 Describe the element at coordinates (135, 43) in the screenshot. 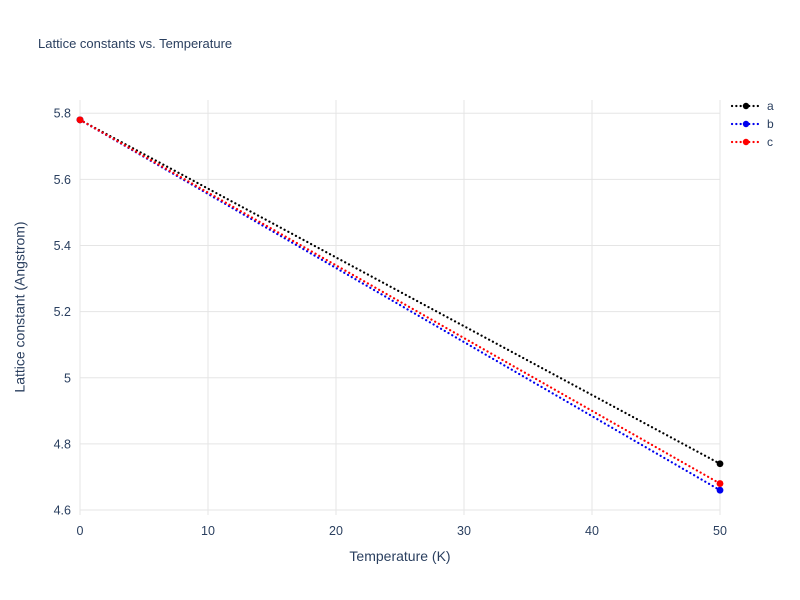

I see `chart-title: Lattice constants vs. Temperature` at that location.